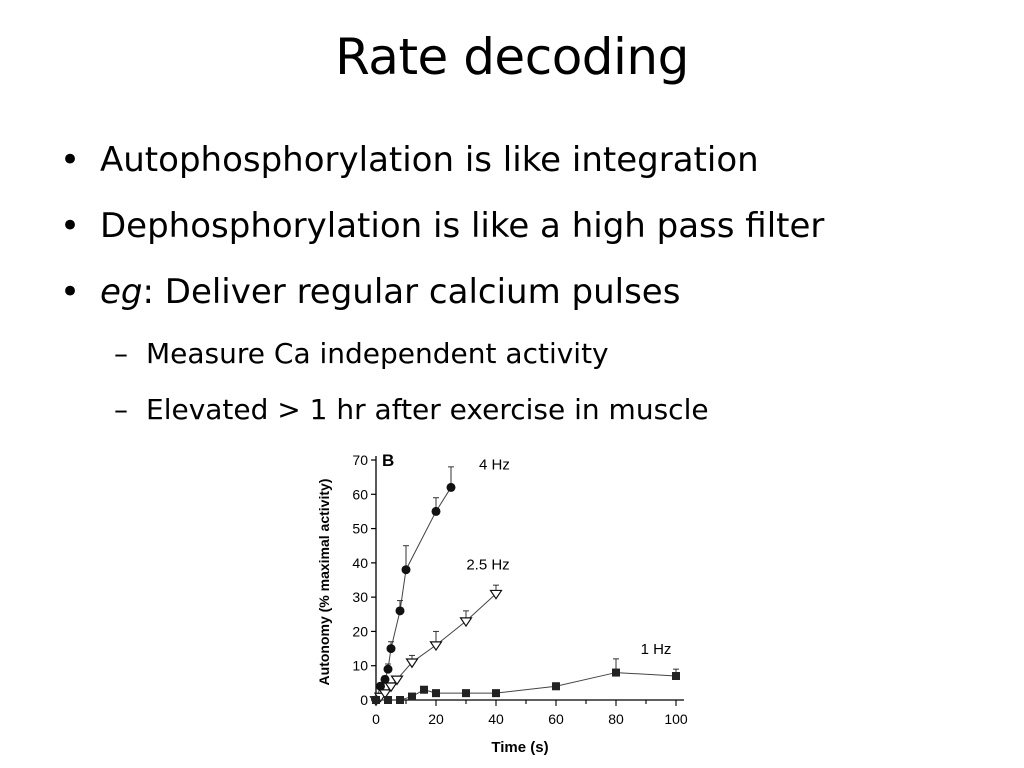 The height and width of the screenshot is (768, 1024). I want to click on y-tick-label: 70, so click(360, 460).